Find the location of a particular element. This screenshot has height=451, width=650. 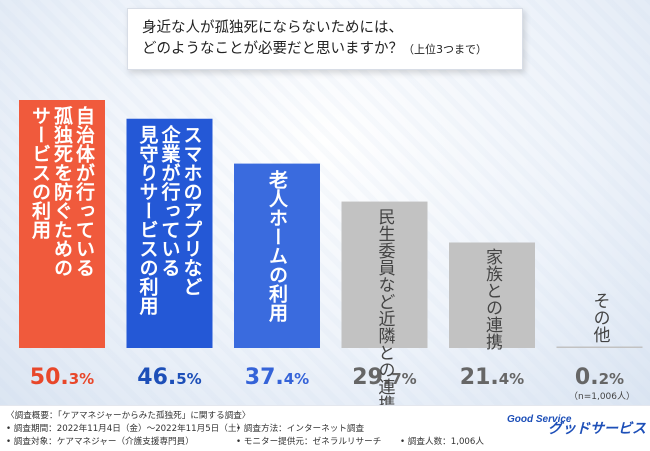

question-line-1: 身近な人が孤独死にならないためには、 is located at coordinates (272, 28).